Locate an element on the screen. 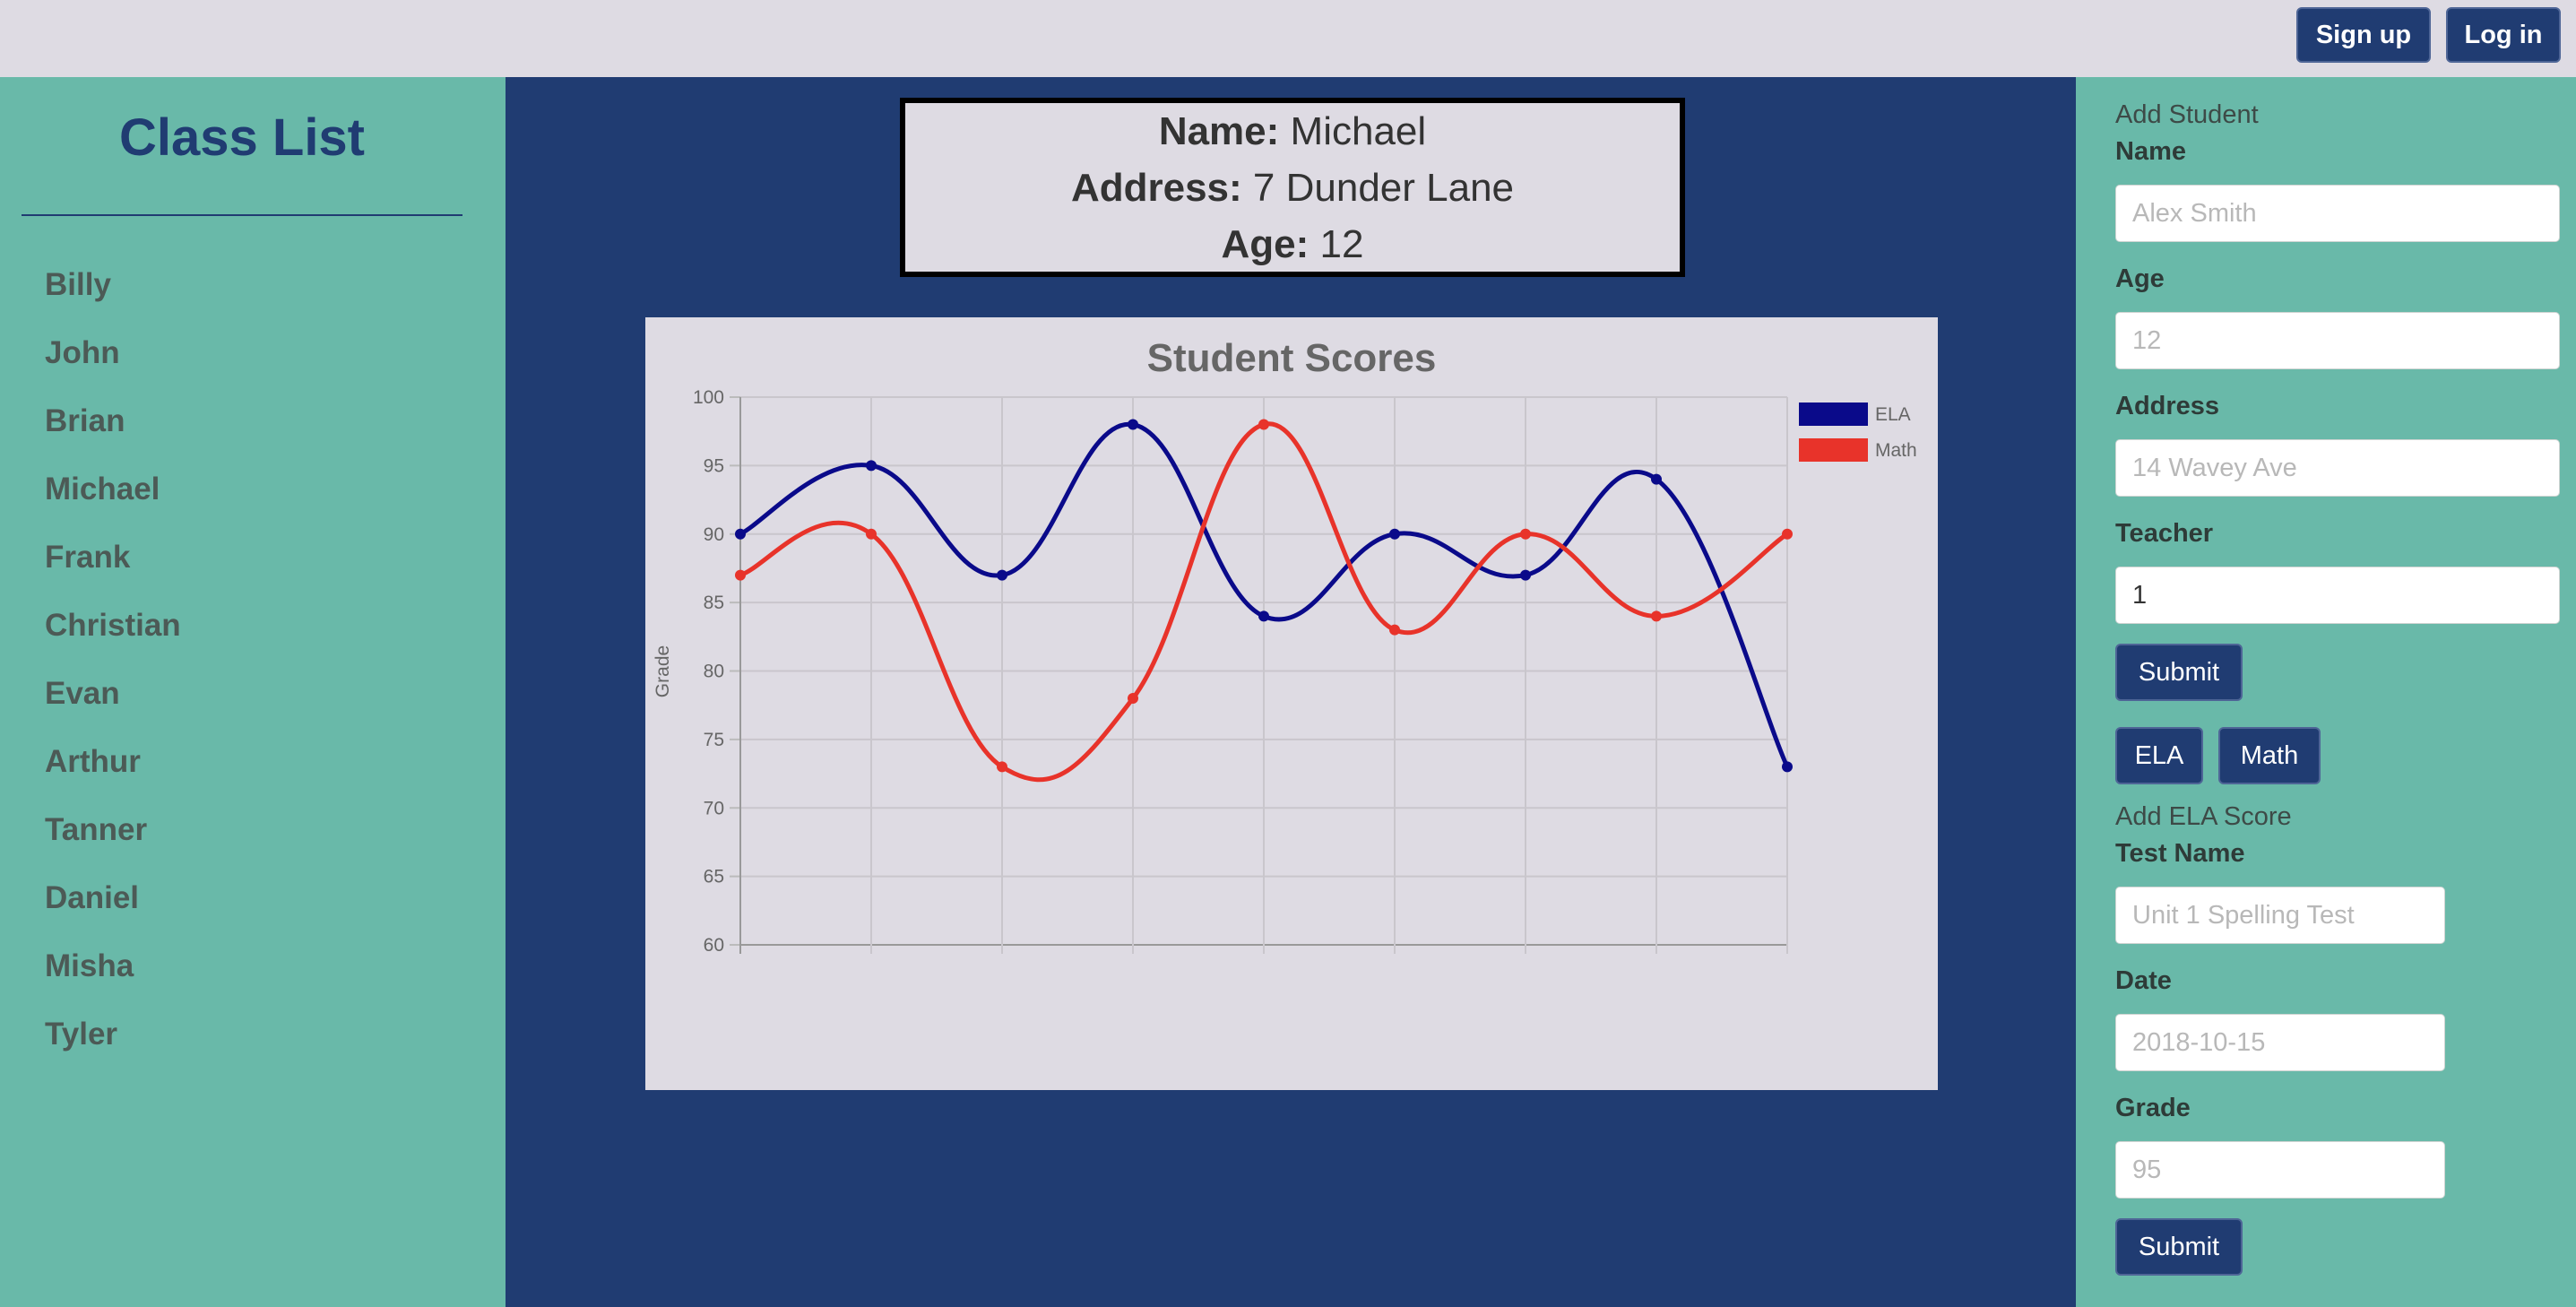 The width and height of the screenshot is (2576, 1307). chart-title: Student Scores is located at coordinates (1292, 358).